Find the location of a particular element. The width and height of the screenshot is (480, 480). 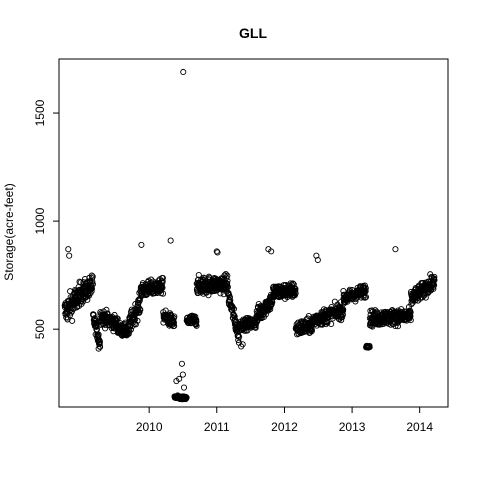

y-tick-label: 500 is located at coordinates (40, 329).